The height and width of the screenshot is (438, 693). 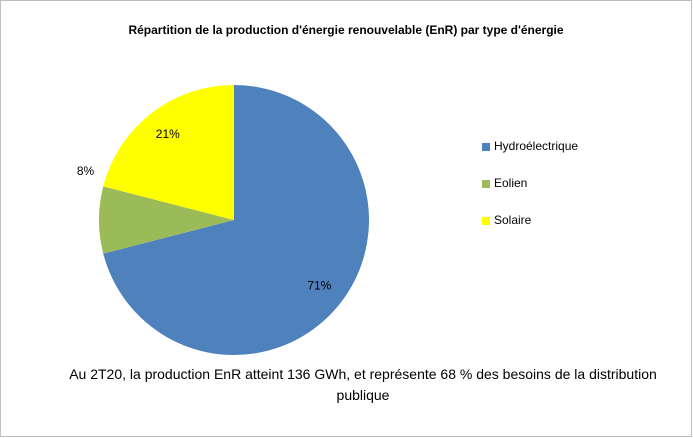 What do you see at coordinates (510, 183) in the screenshot?
I see `legend-label: Eolien` at bounding box center [510, 183].